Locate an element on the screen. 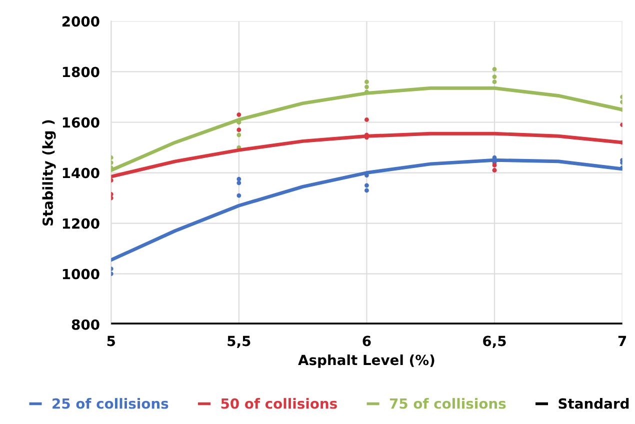  x-axis-title: Asphalt Level (%) is located at coordinates (366, 361).